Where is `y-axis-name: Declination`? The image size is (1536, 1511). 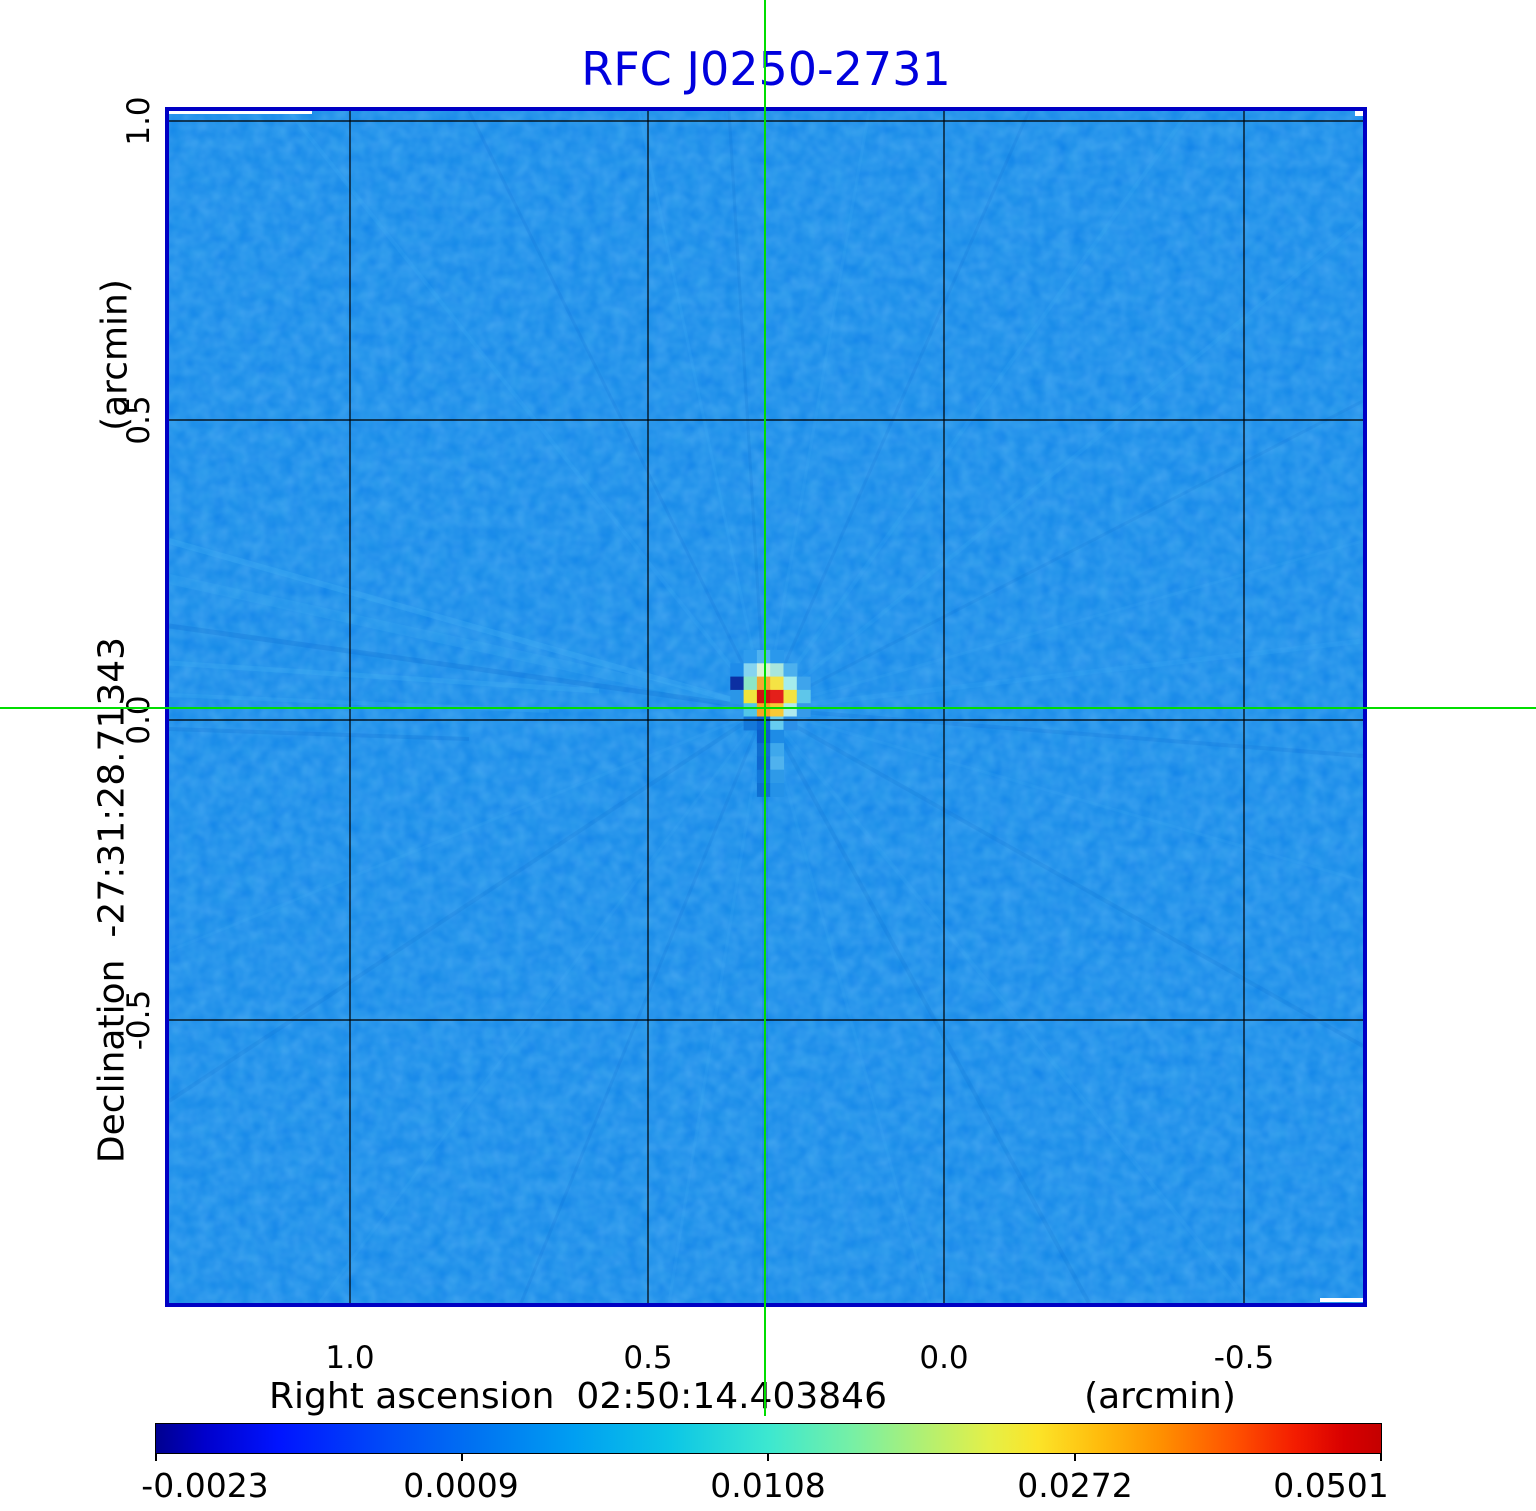
y-axis-name: Declination is located at coordinates (112, 1061).